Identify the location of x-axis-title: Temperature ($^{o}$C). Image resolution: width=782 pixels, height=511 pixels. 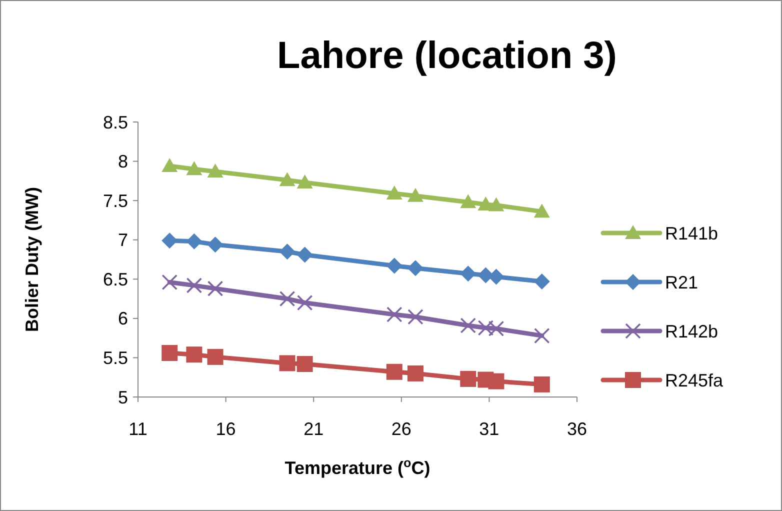
(357, 467).